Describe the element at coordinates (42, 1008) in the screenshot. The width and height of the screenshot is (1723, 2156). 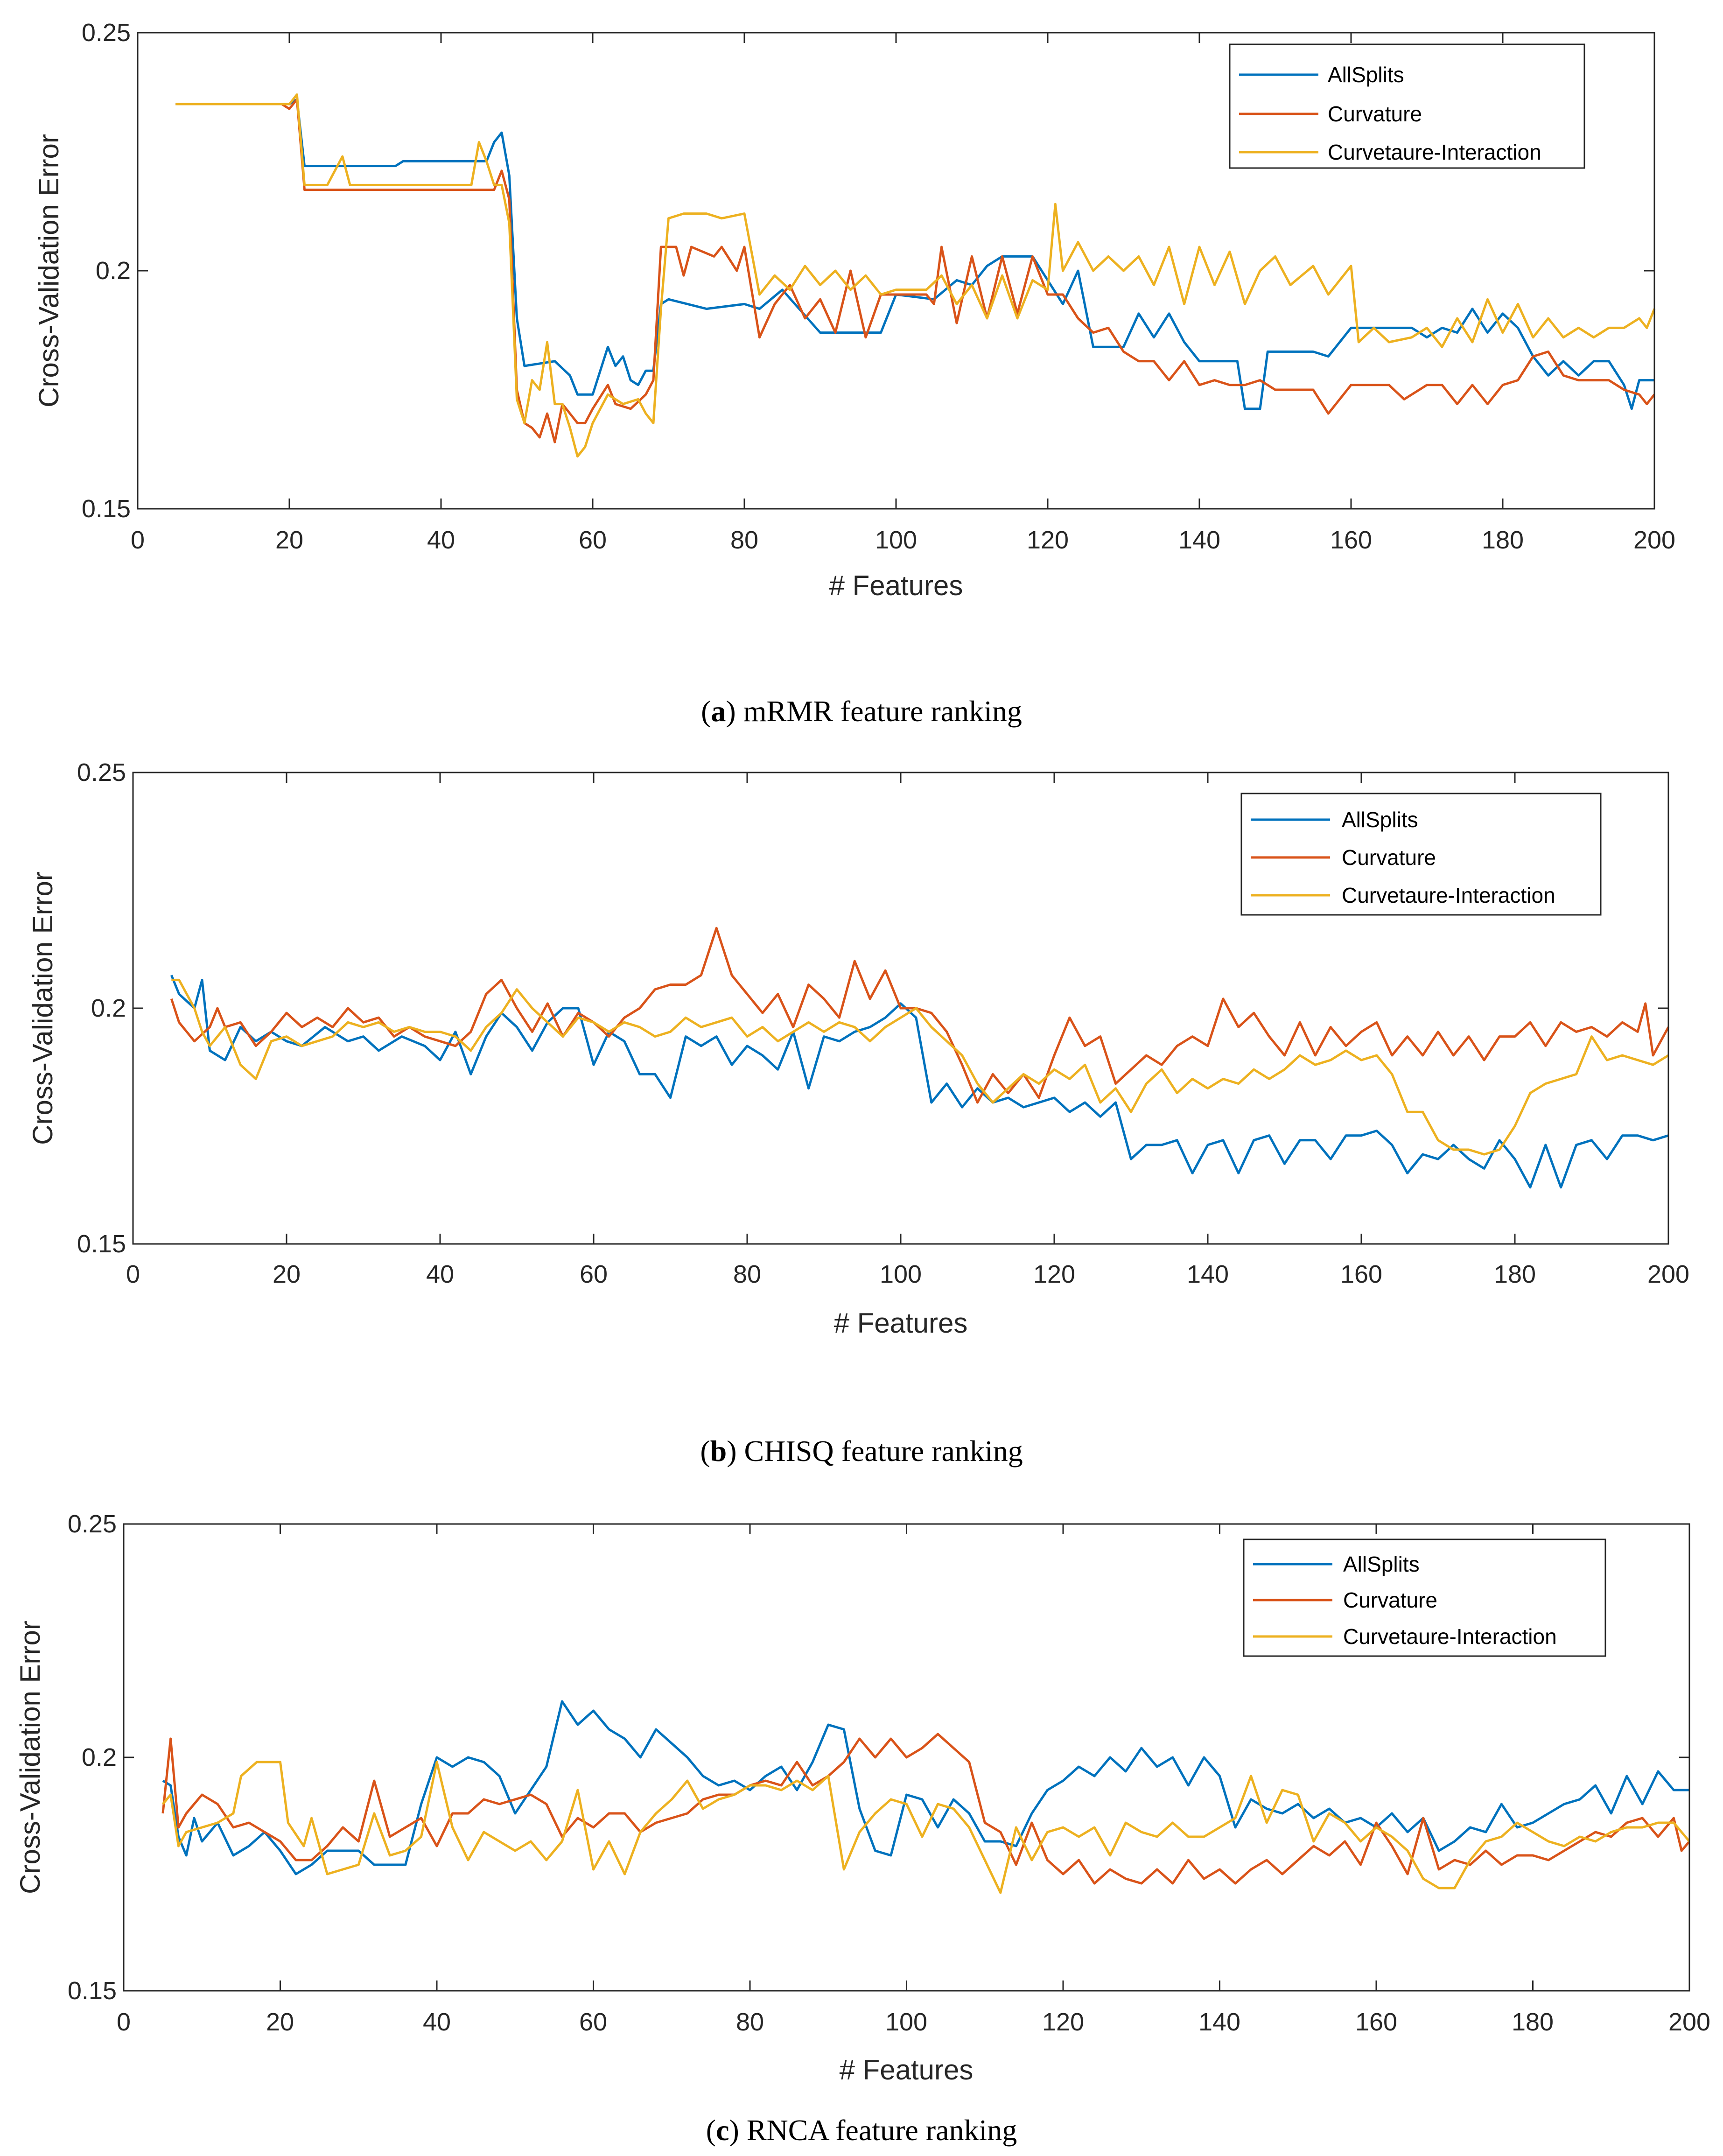
I see `y-axis-title-b: Cross-Validation Error` at that location.